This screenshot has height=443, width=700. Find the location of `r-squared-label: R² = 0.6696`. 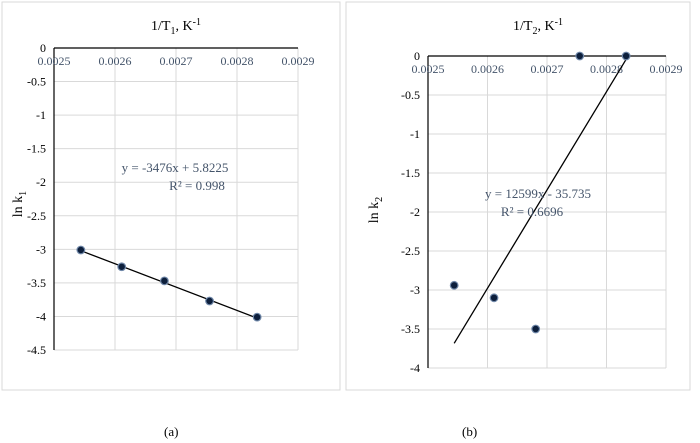

r-squared-label: R² = 0.6696 is located at coordinates (532, 211).